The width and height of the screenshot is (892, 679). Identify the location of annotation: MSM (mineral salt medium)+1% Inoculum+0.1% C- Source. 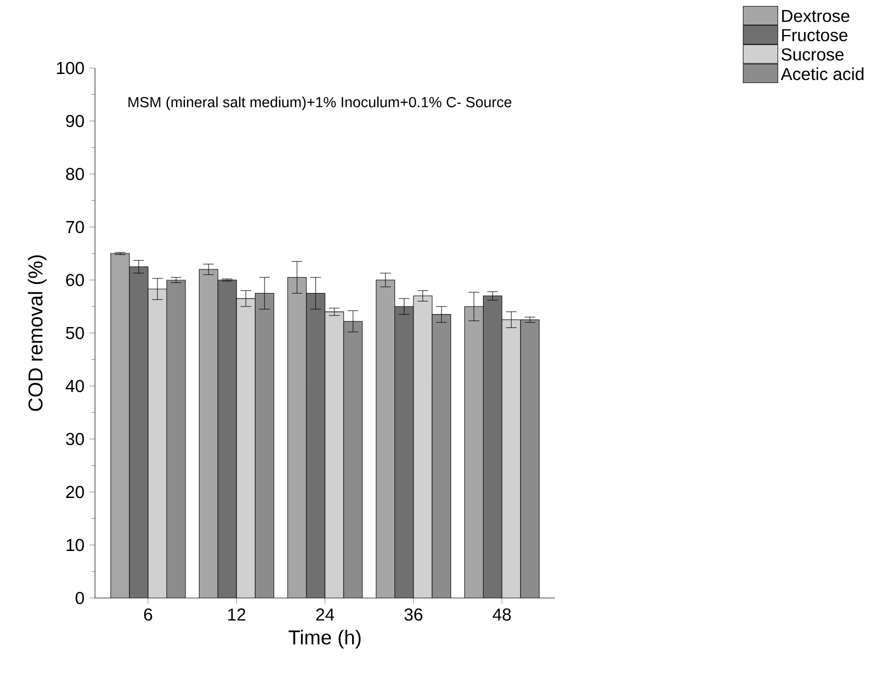
(320, 103).